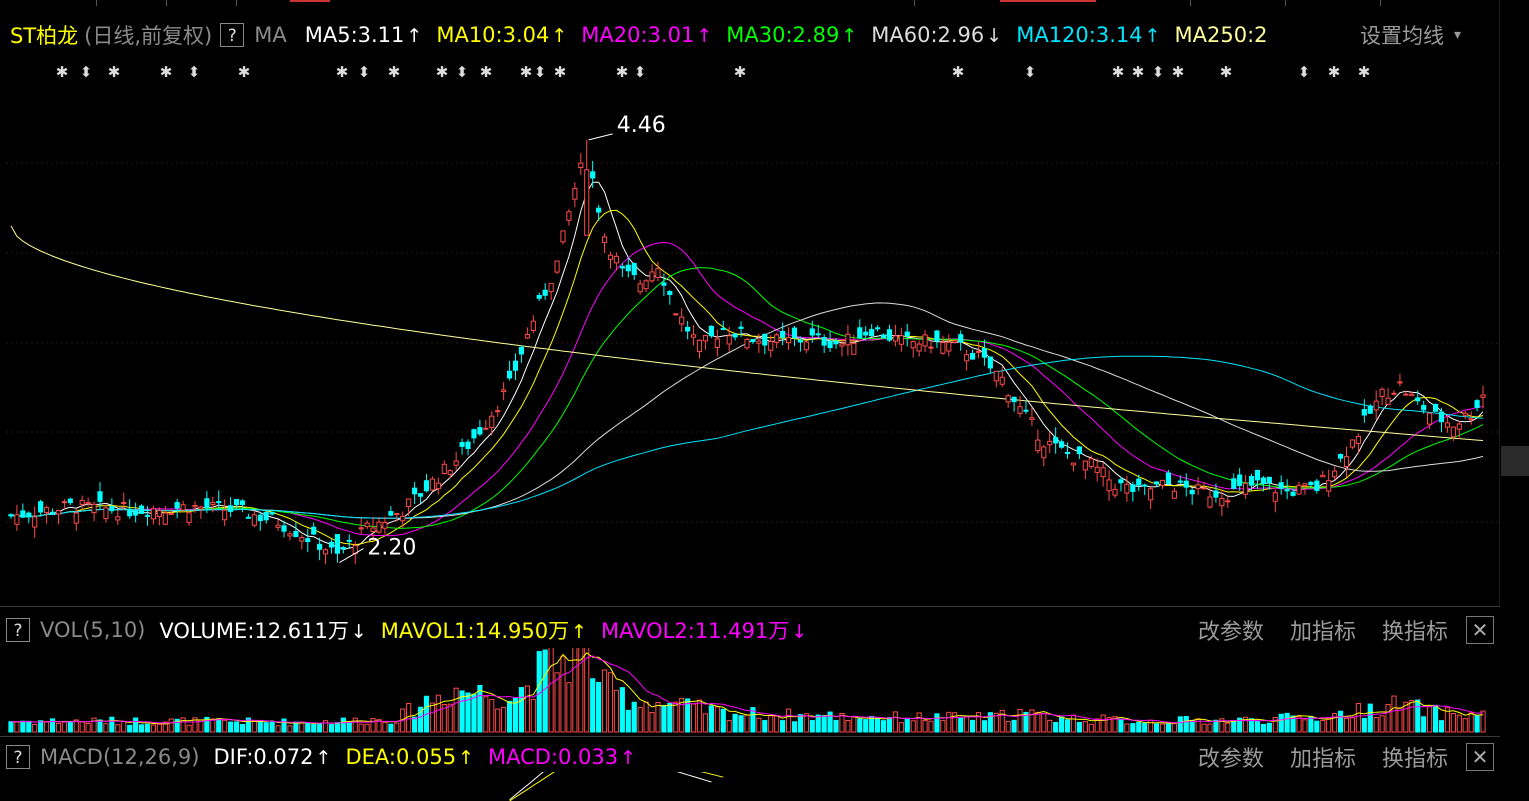 The image size is (1529, 801). I want to click on vol-help-button: ?, so click(18, 630).